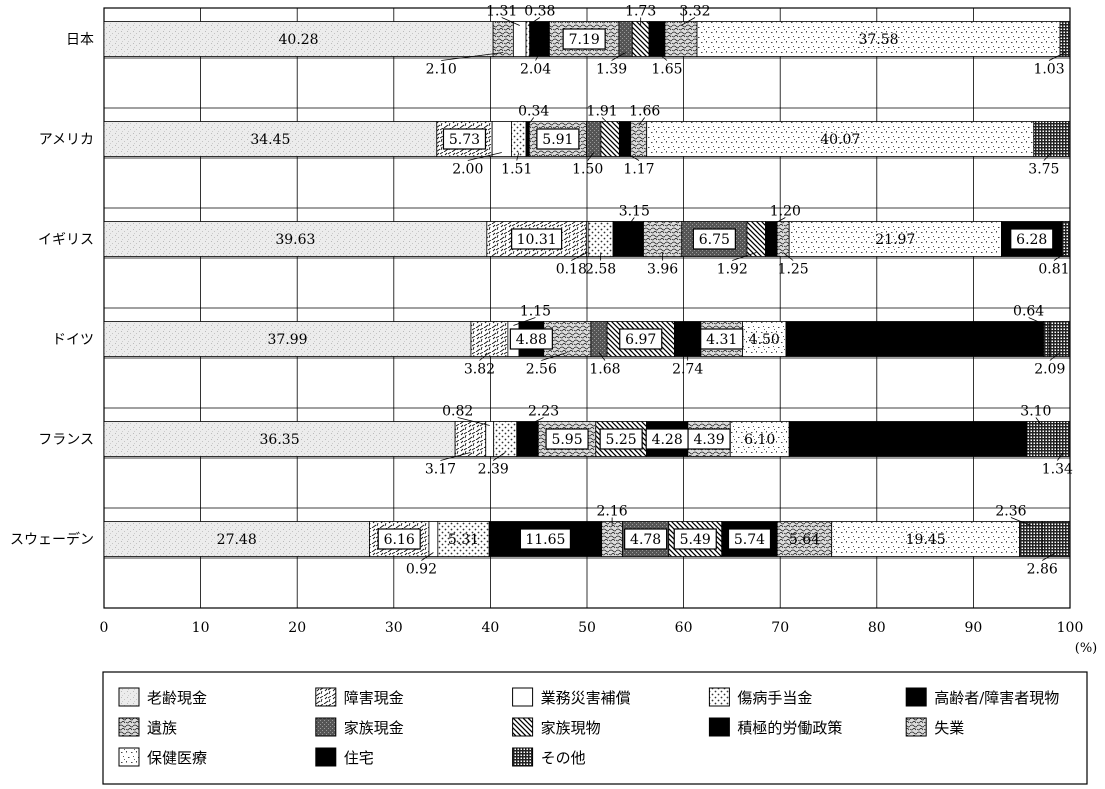  Describe the element at coordinates (297, 628) in the screenshot. I see `x-tick-label: 20` at that location.